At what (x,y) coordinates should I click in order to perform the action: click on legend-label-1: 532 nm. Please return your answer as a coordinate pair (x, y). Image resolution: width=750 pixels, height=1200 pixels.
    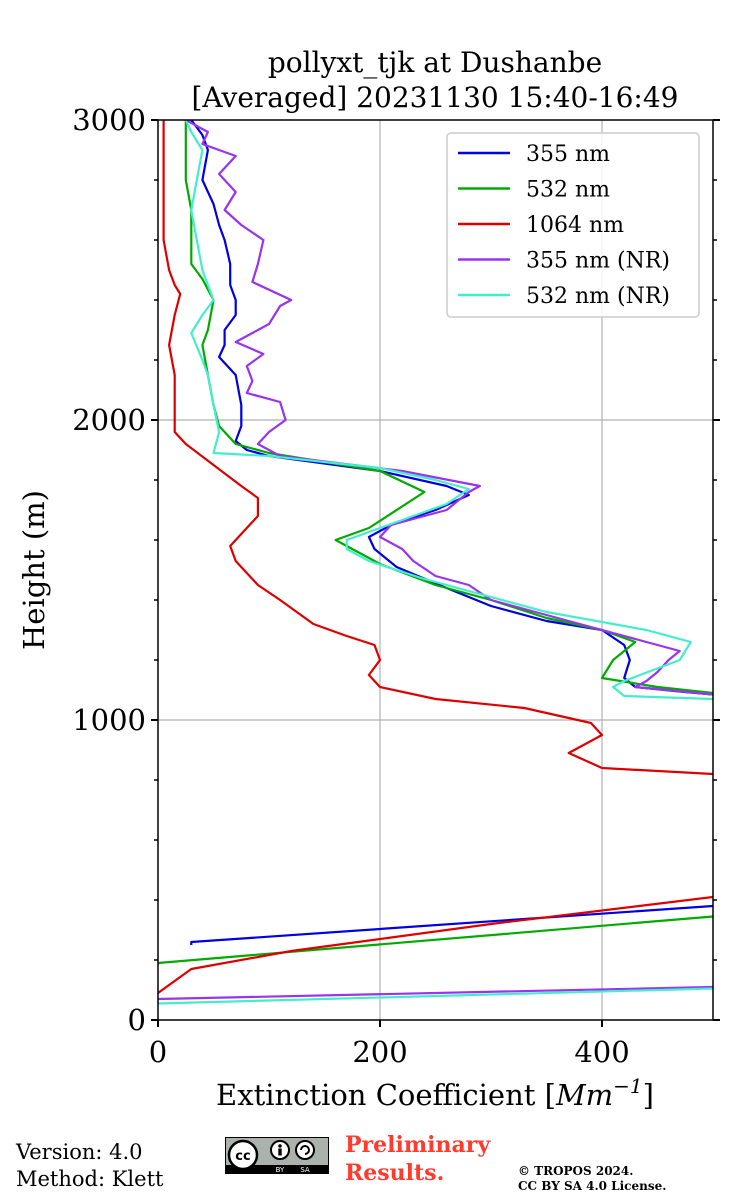
    Looking at the image, I should click on (568, 190).